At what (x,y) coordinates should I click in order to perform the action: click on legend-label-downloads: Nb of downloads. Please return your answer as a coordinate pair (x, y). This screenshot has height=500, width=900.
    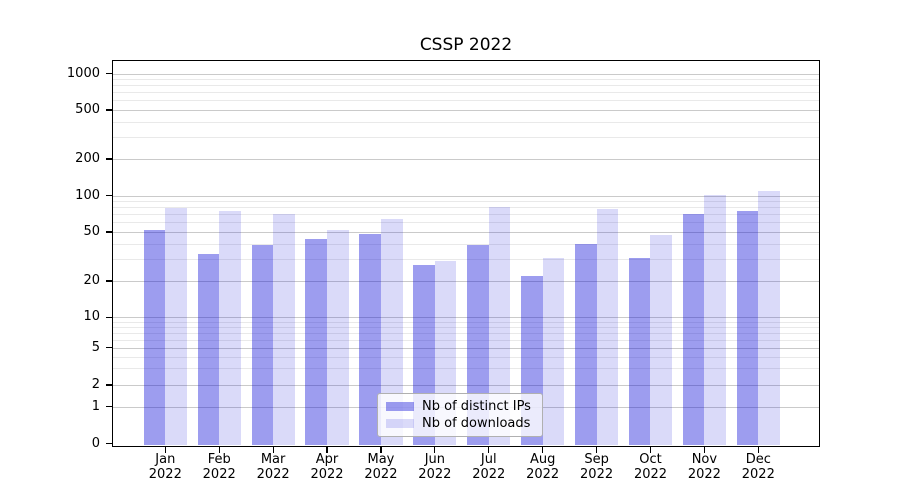
    Looking at the image, I should click on (476, 423).